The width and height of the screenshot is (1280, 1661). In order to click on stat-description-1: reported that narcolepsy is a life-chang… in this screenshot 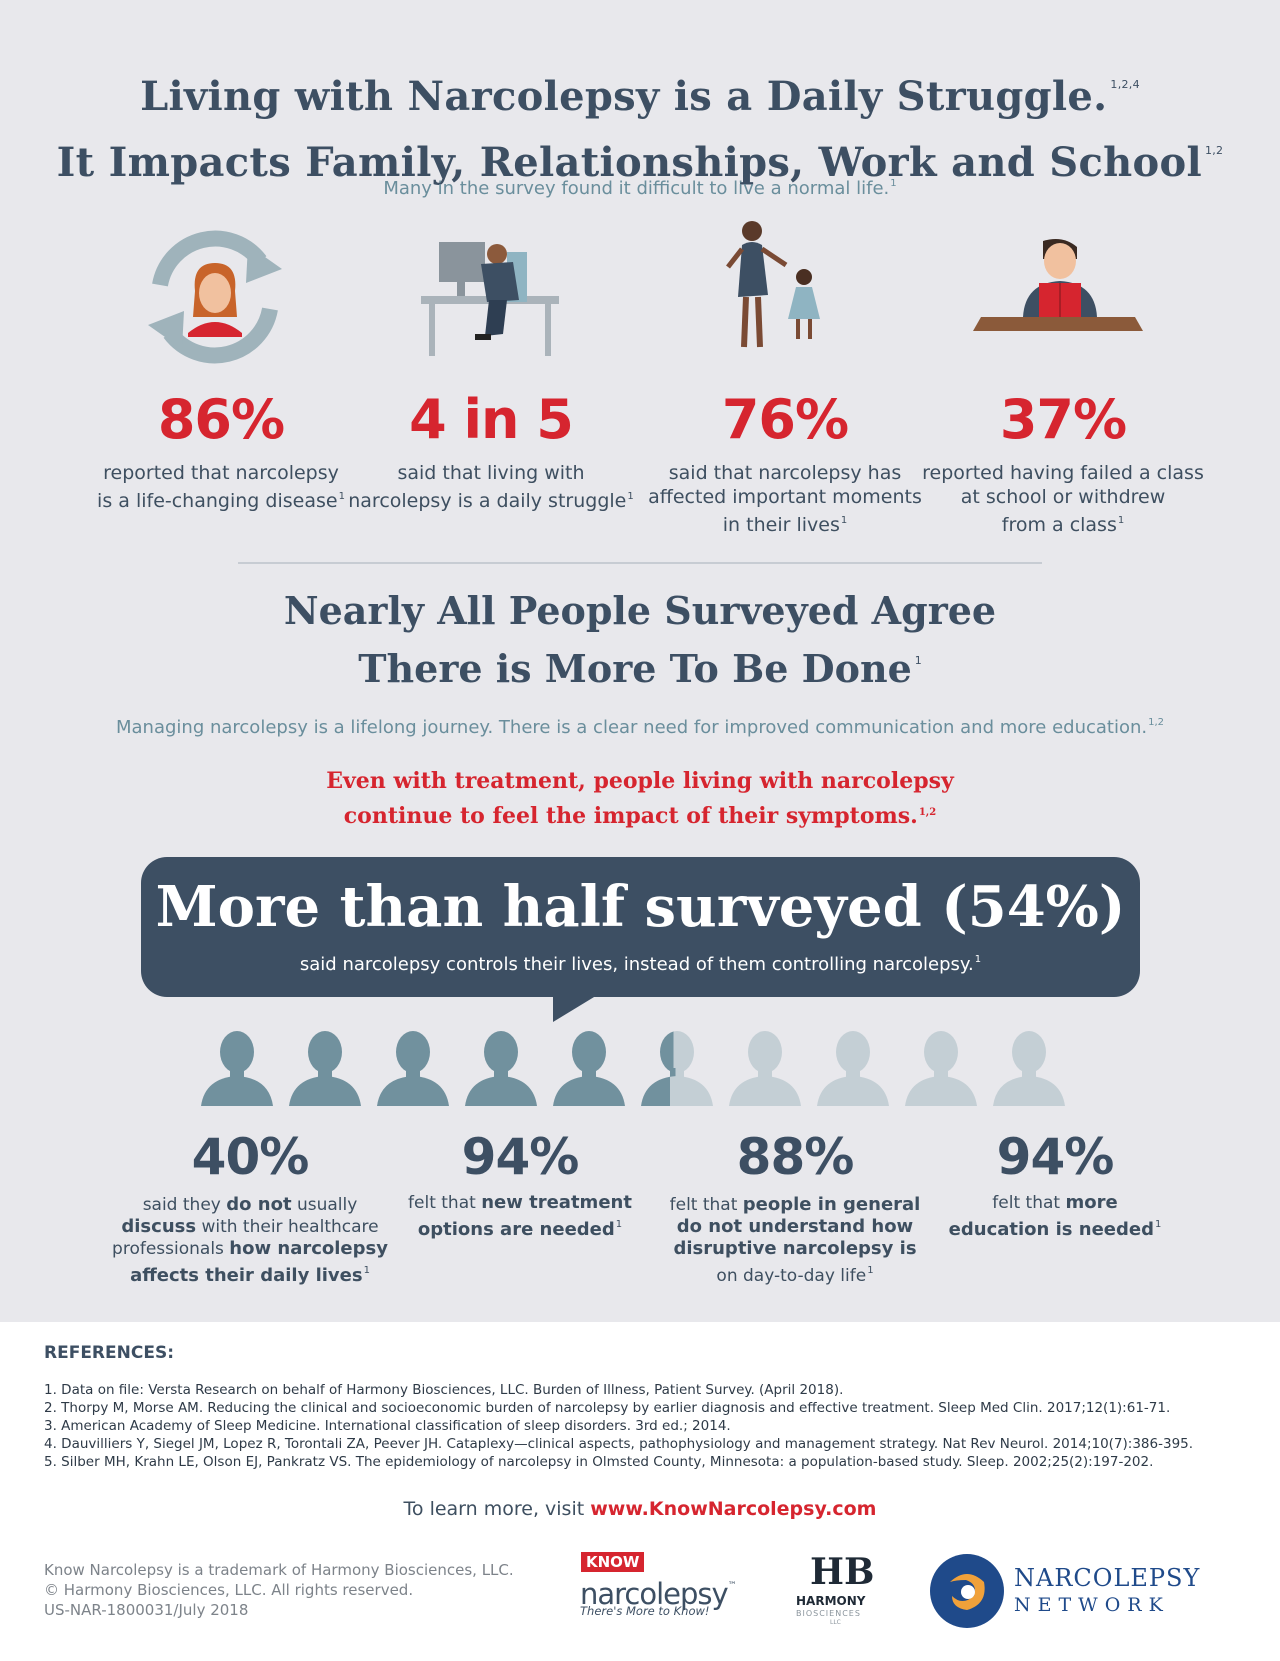, I will do `click(221, 487)`.